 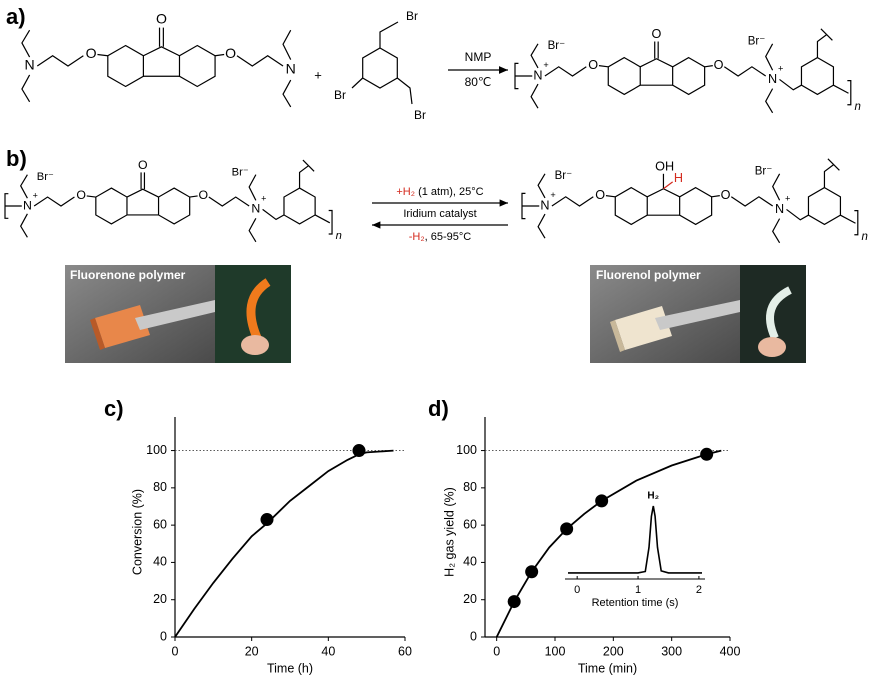 What do you see at coordinates (478, 57) in the screenshot?
I see `reagent: NMP` at bounding box center [478, 57].